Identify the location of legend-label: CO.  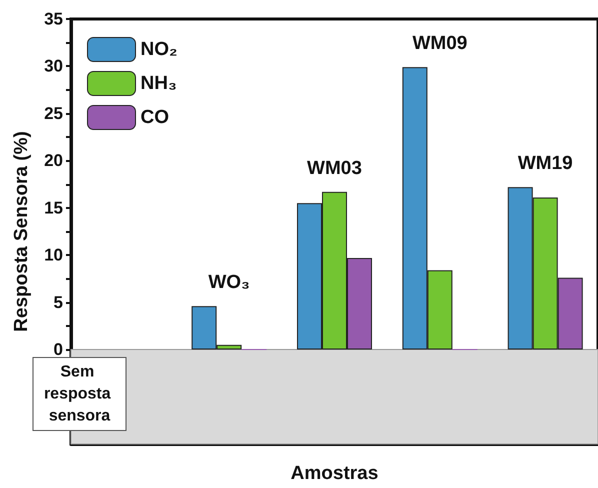
(154, 117).